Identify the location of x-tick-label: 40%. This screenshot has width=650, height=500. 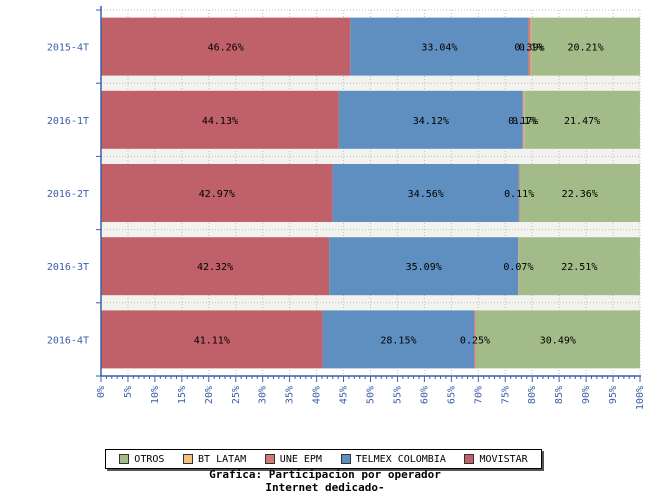
(317, 395).